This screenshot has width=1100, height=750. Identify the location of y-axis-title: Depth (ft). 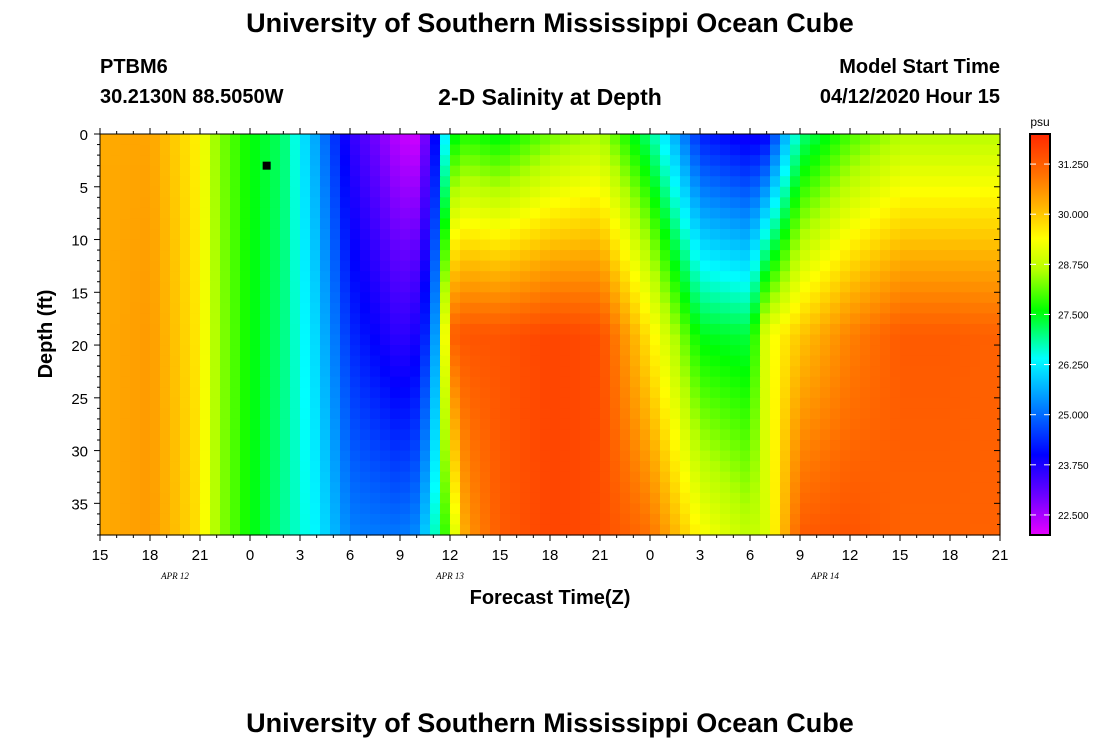
(46, 334).